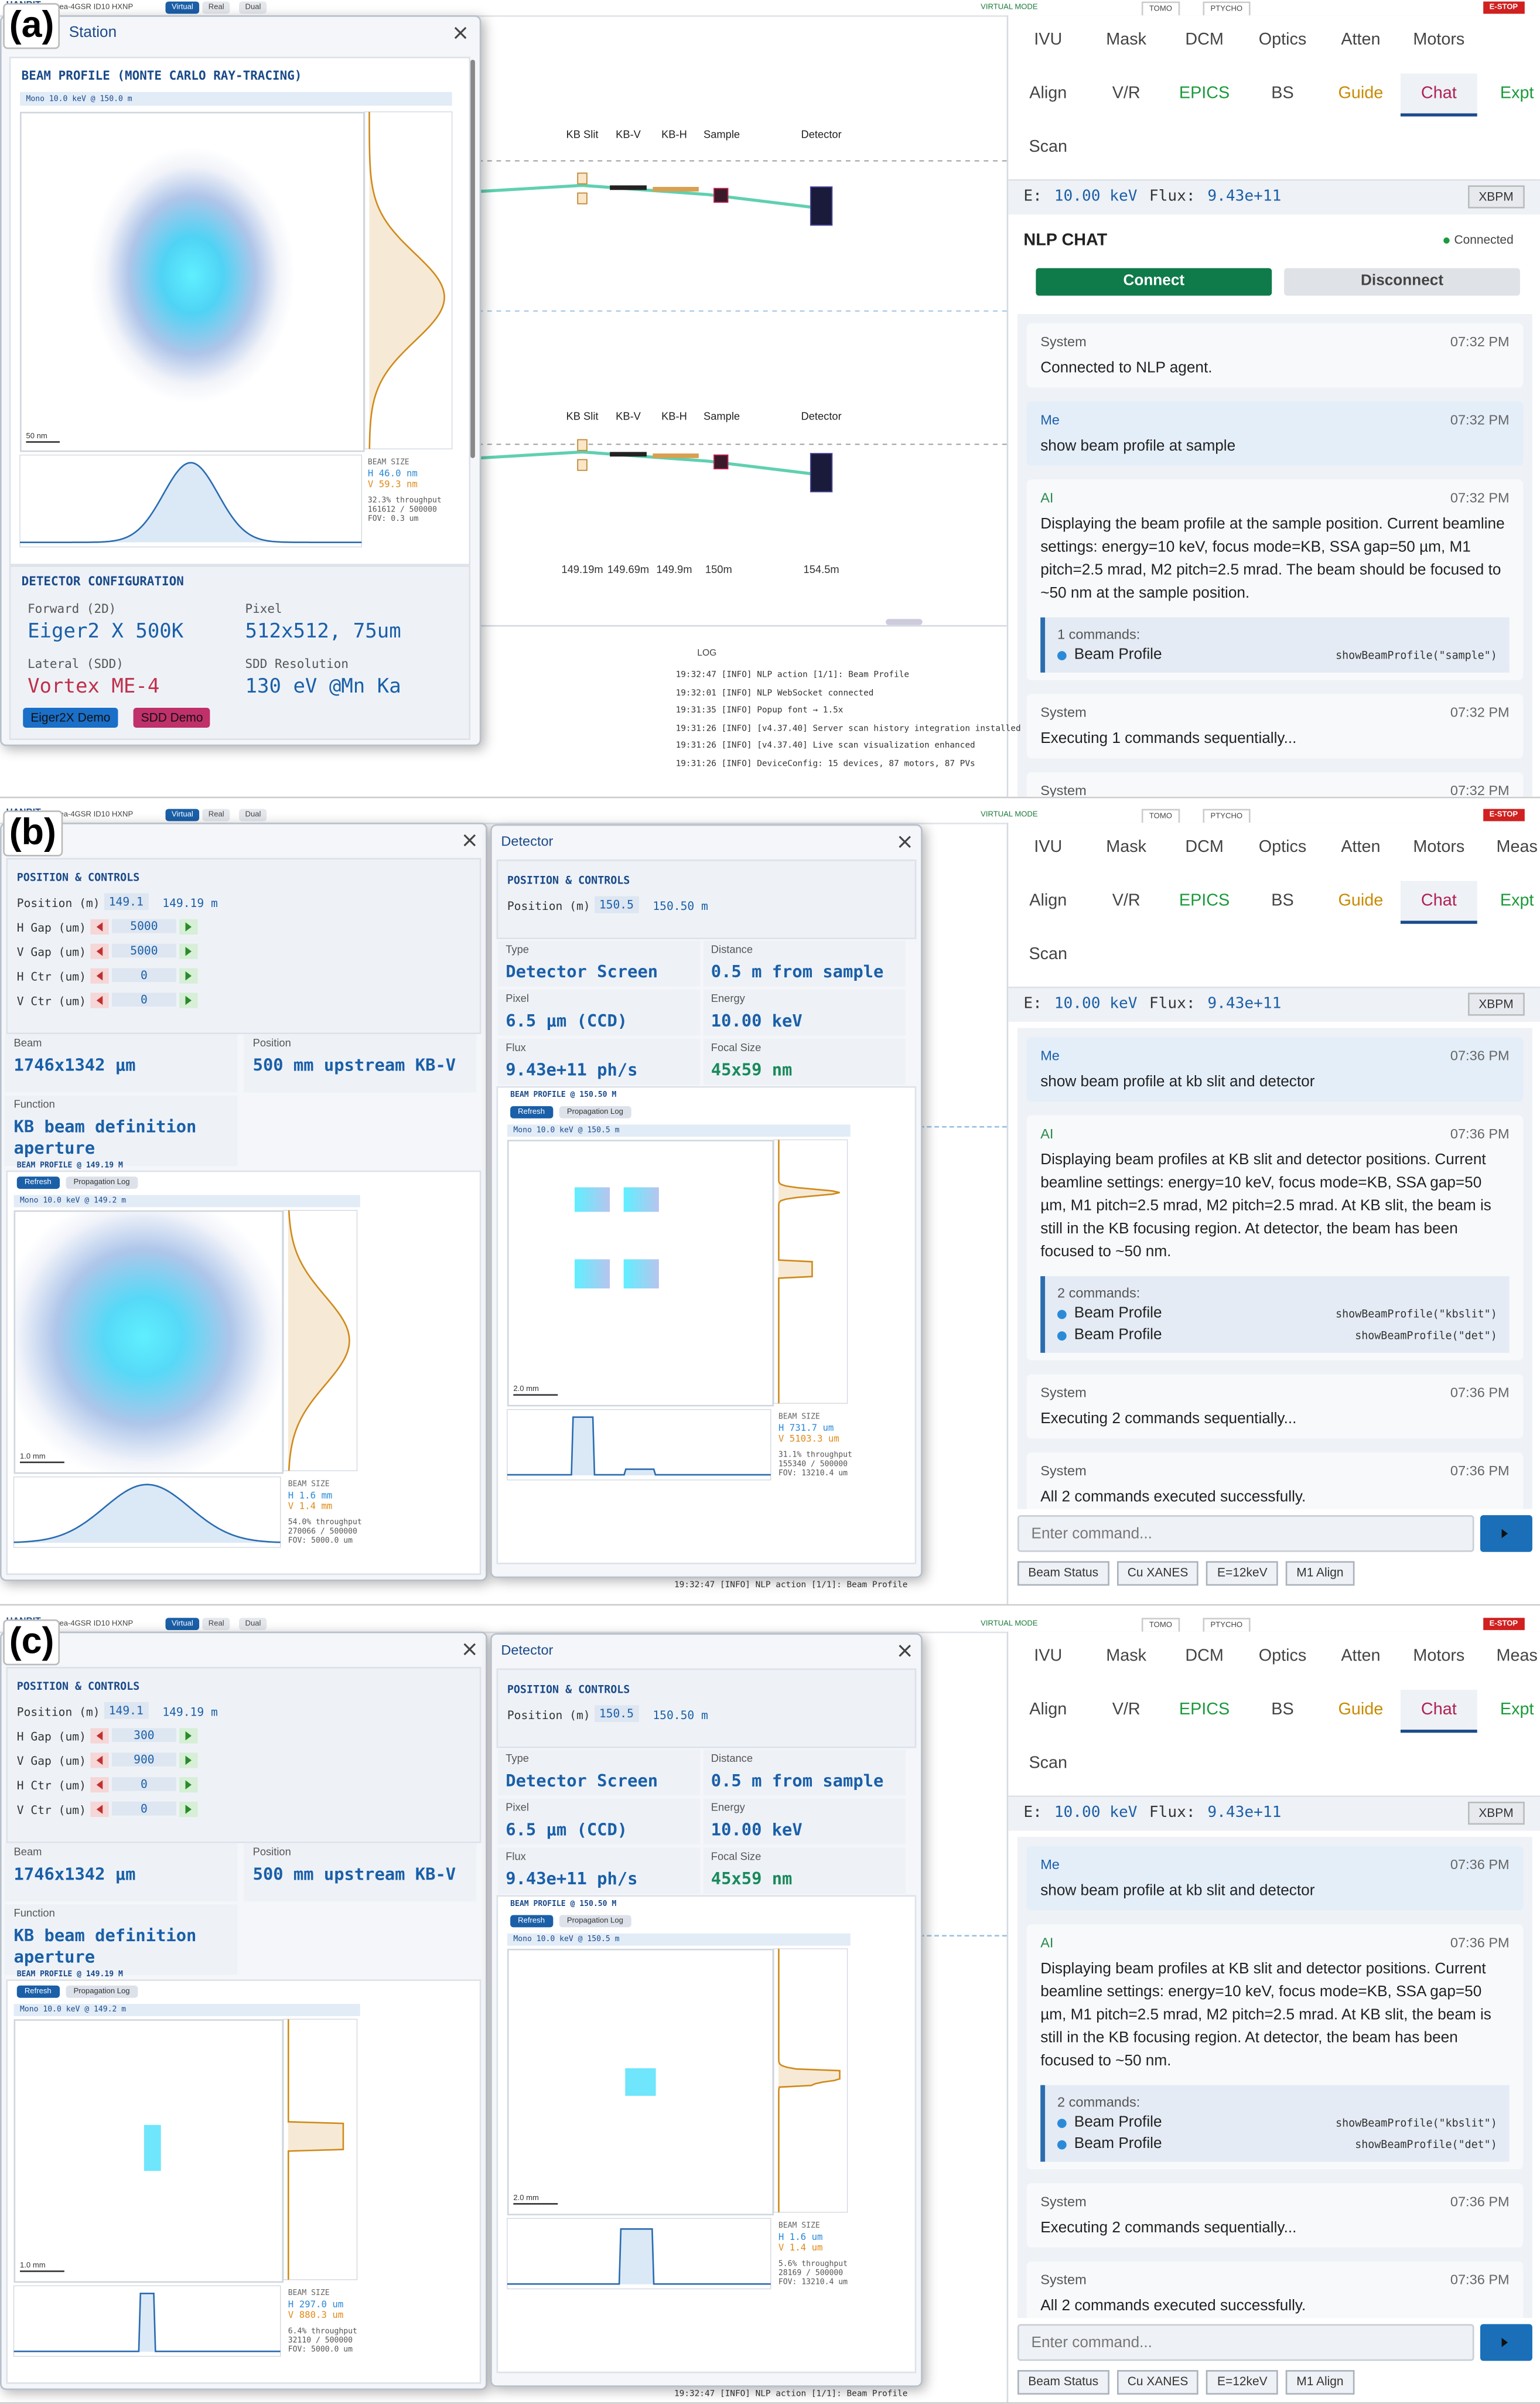  Describe the element at coordinates (1282, 40) in the screenshot. I see `tab: Optics` at that location.